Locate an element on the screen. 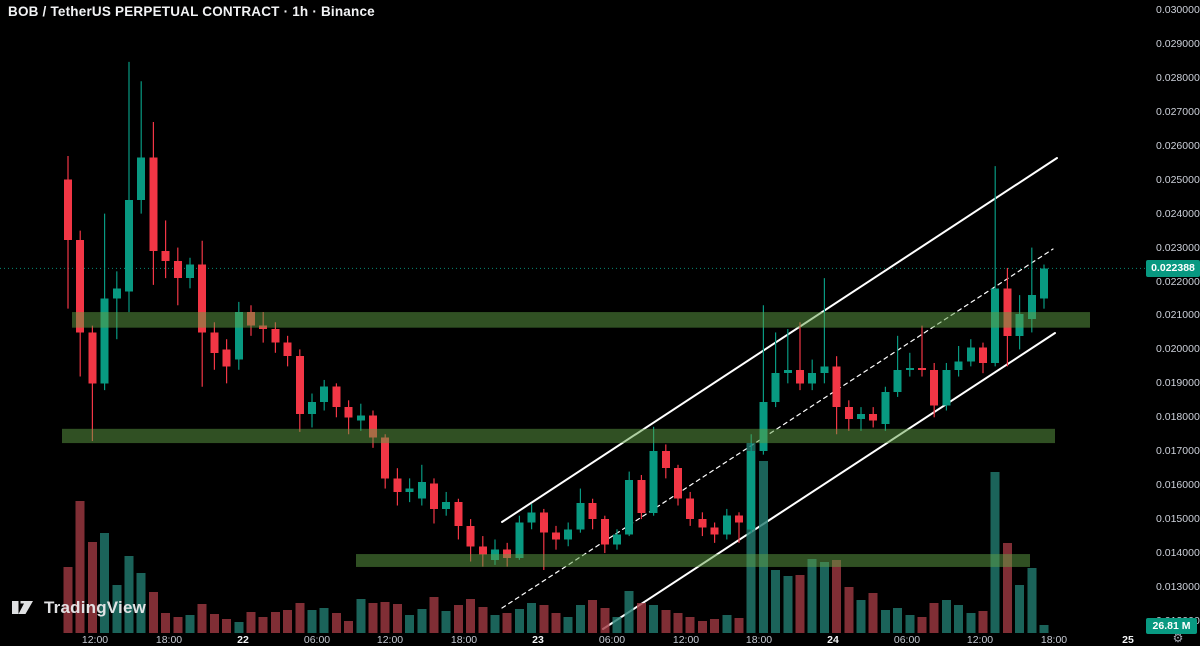  price-axis-label: 0.021000 is located at coordinates (1178, 315).